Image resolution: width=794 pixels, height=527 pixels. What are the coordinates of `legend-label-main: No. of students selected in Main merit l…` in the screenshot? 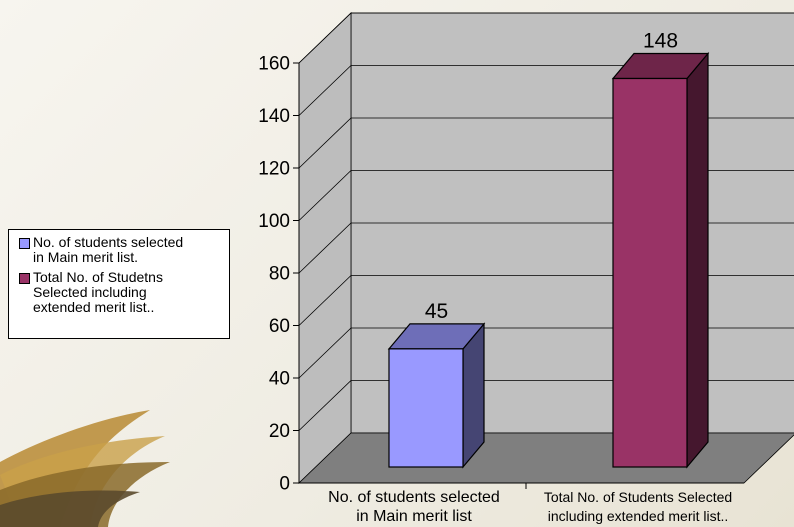 It's located at (108, 249).